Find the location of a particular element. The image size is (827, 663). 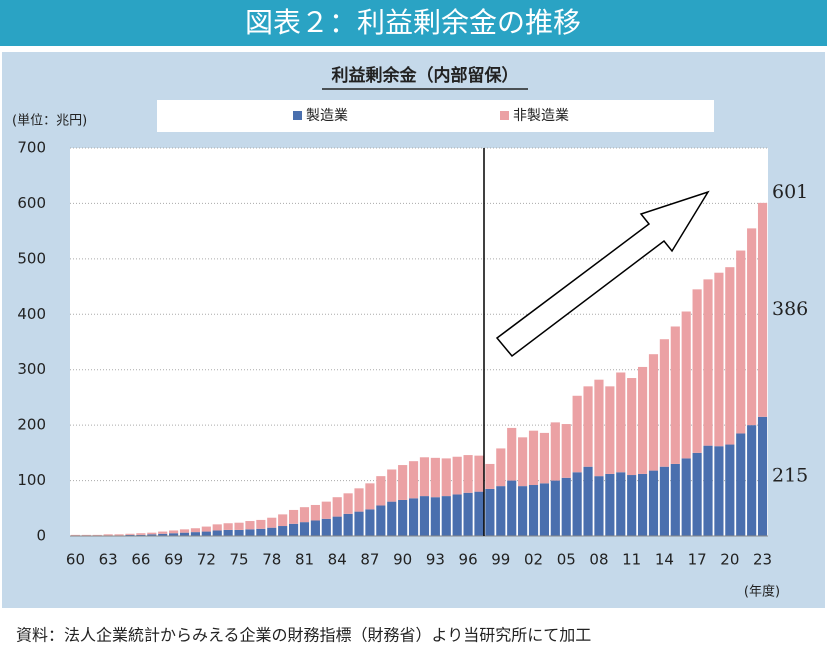

page-title: 図表２：利益剰余金の推移 is located at coordinates (413, 22).